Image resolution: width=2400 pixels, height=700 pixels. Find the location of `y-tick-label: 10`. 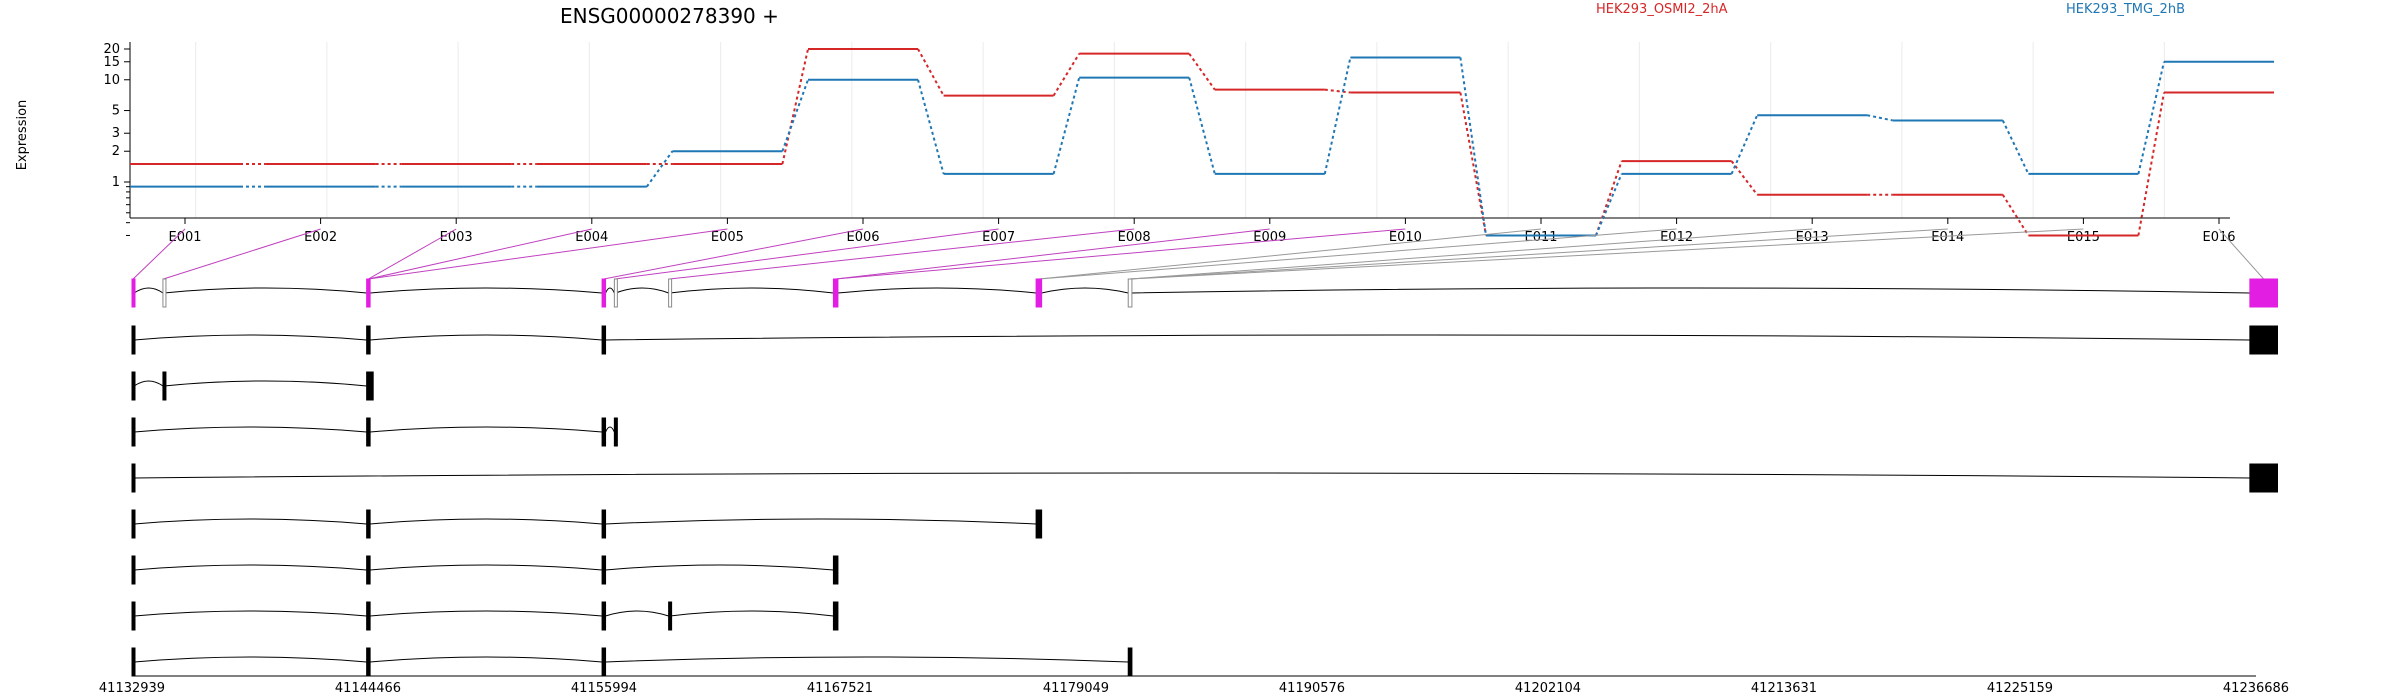

y-tick-label: 10 is located at coordinates (111, 80).